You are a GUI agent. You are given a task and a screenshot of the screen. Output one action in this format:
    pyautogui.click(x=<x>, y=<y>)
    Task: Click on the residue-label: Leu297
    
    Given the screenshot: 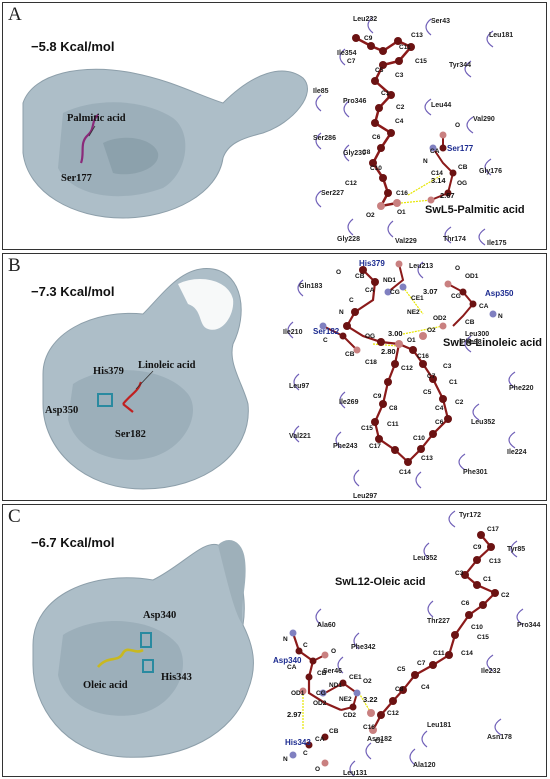 What is the action you would take?
    pyautogui.click(x=365, y=496)
    